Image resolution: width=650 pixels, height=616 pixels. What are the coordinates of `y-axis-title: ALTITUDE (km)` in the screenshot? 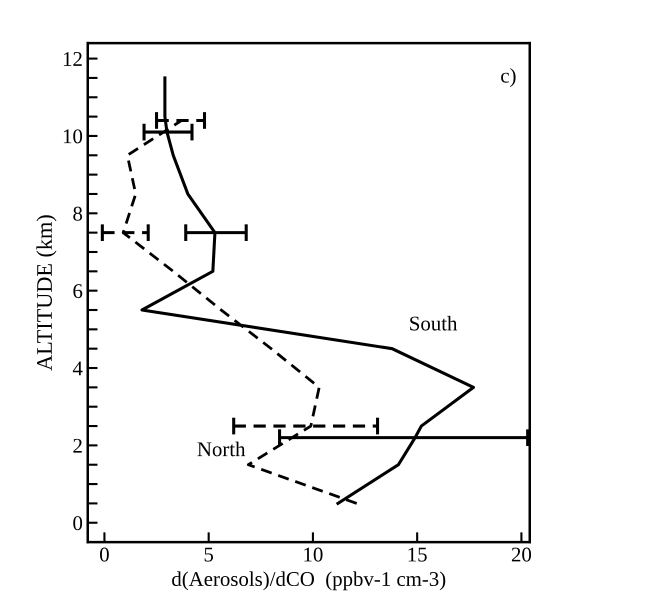 It's located at (46, 293).